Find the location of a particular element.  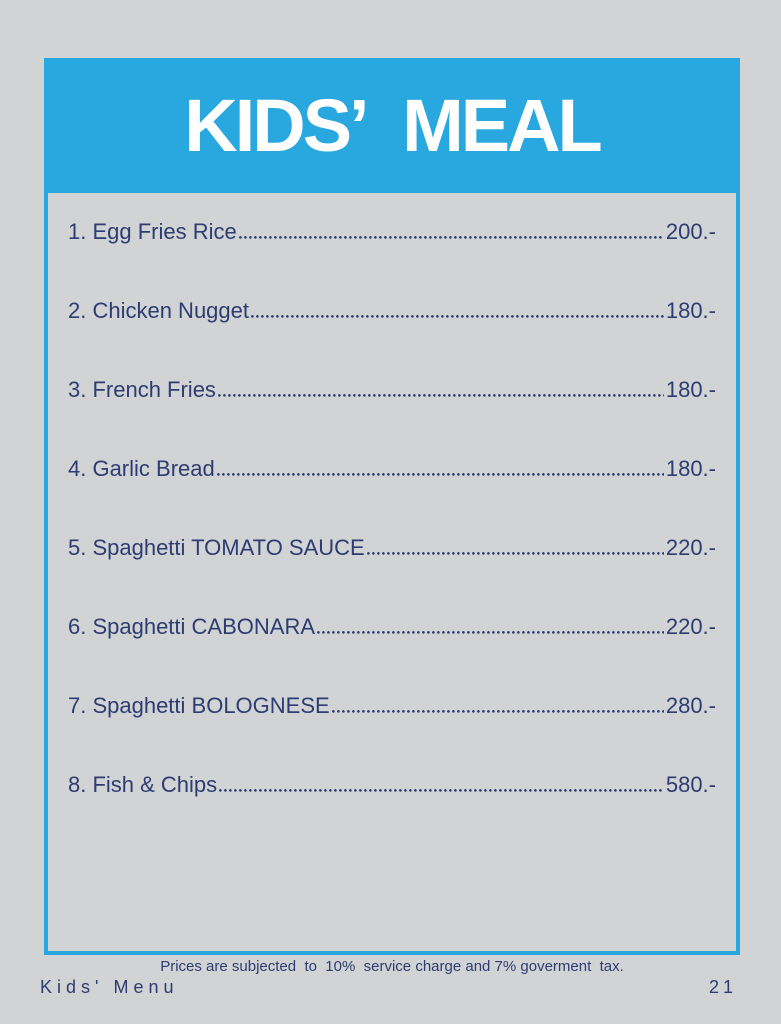

menu-item-label: 4. Garlic Bread is located at coordinates (141, 468).